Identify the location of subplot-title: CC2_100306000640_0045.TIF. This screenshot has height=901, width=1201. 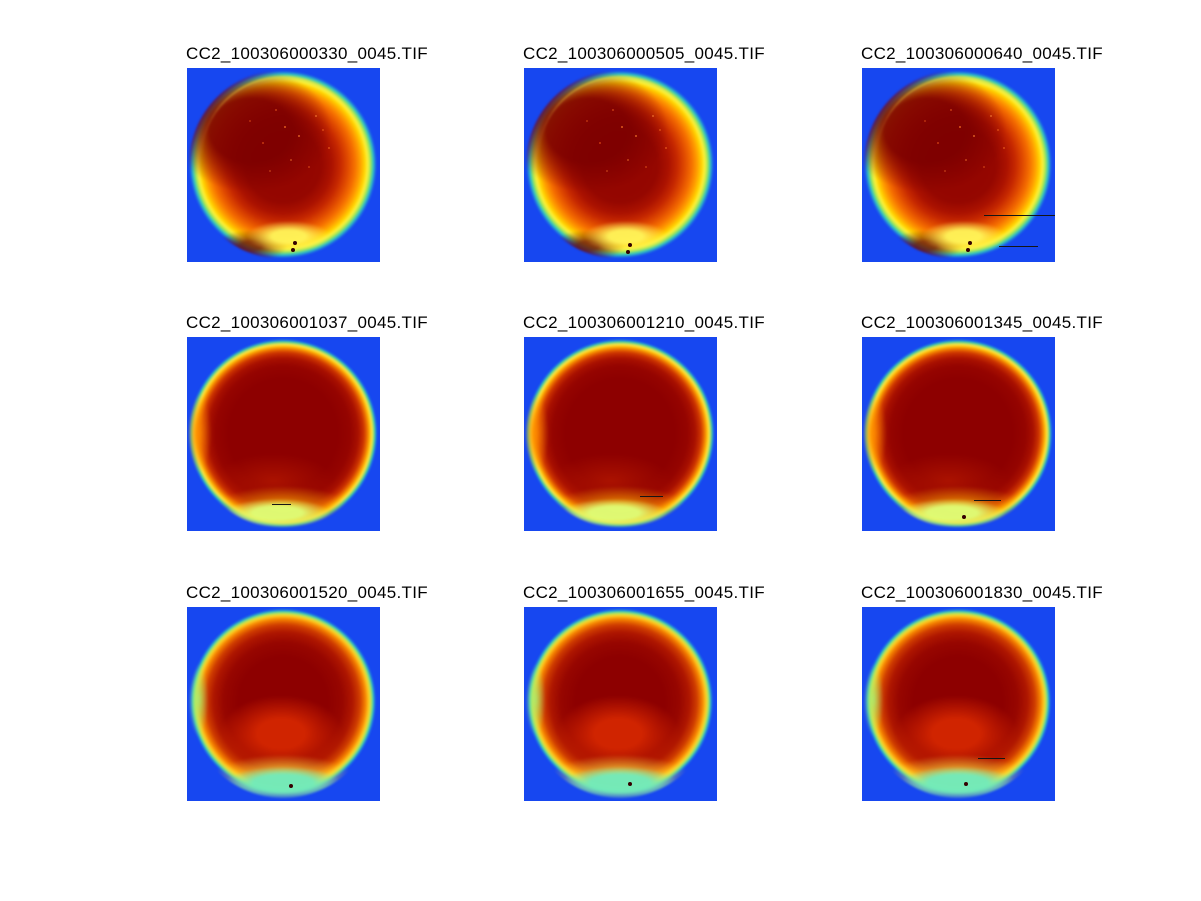
(982, 53).